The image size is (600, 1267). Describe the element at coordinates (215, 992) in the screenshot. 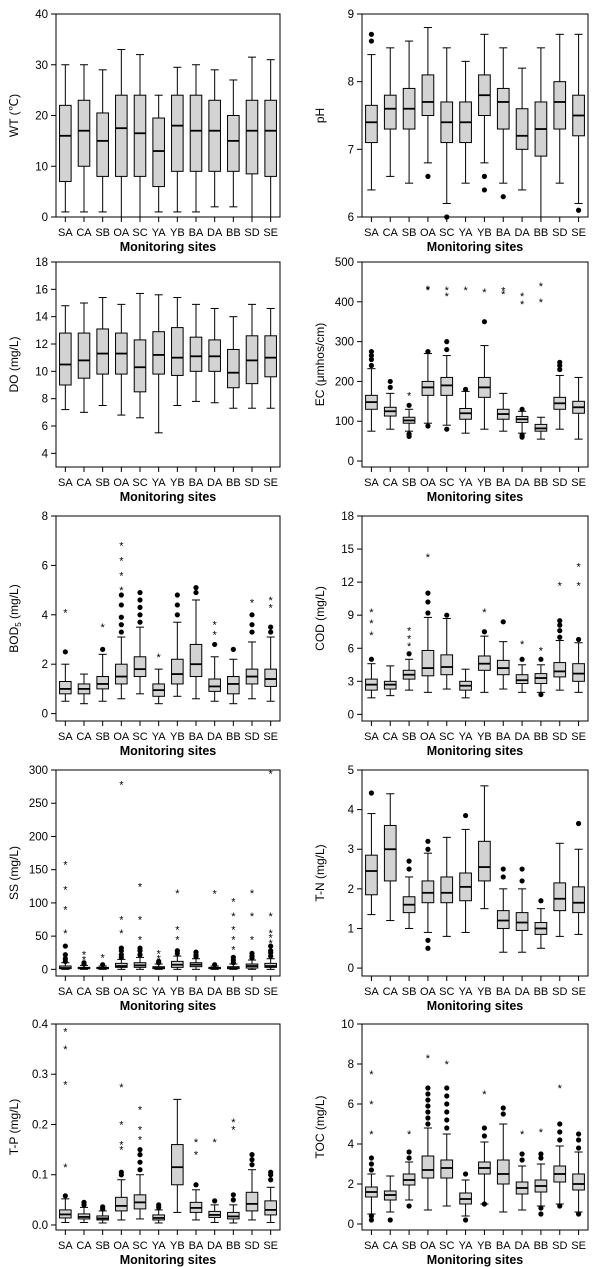

I see `x-tick-label: DA` at that location.